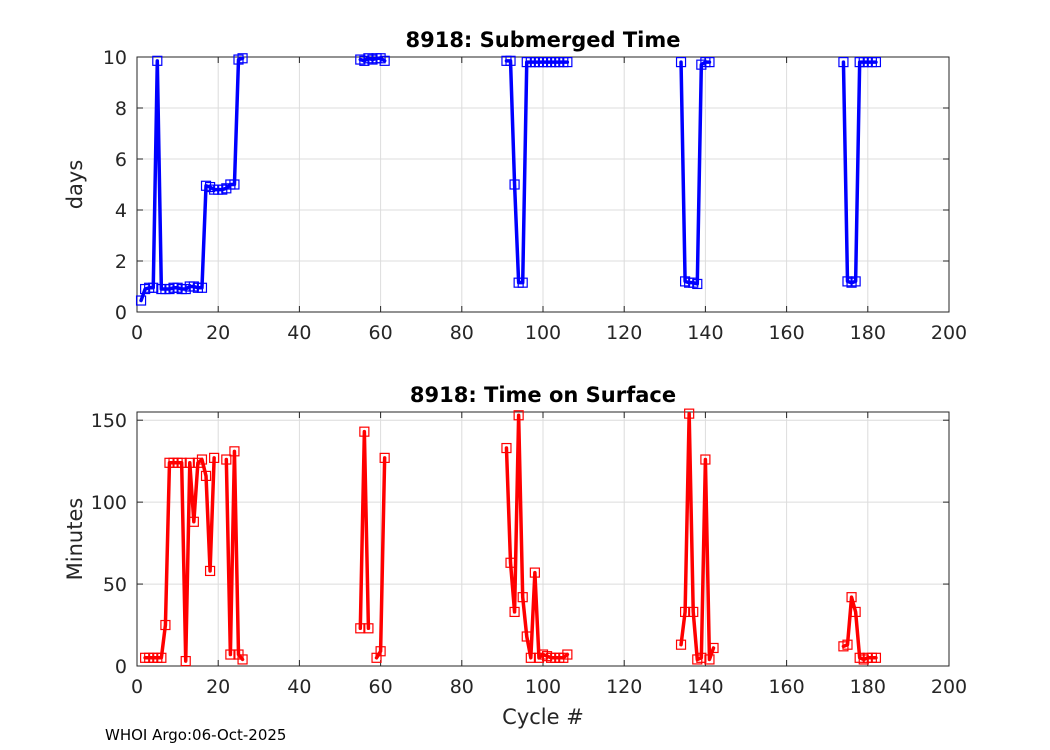 This screenshot has width=1050, height=750. Describe the element at coordinates (75, 185) in the screenshot. I see `submerged-y-axis-label: days` at that location.